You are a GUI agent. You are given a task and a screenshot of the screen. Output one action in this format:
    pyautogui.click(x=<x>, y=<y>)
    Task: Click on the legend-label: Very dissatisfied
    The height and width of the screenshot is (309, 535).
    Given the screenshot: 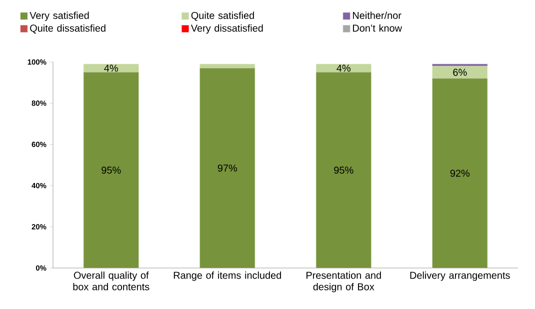 What is the action you would take?
    pyautogui.click(x=226, y=29)
    